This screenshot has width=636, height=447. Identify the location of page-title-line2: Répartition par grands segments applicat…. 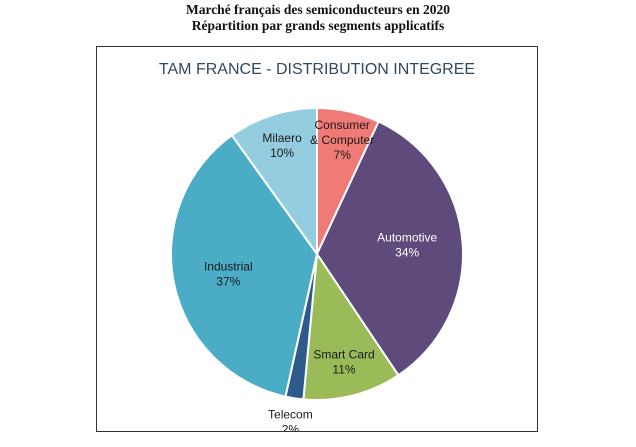
(318, 25).